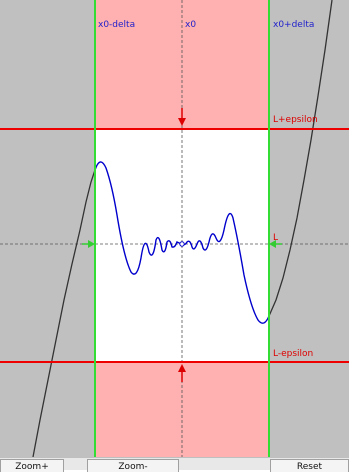 This screenshot has height=474, width=349. What do you see at coordinates (182, 373) in the screenshot?
I see `epsilon-bottom-arrow-icon` at bounding box center [182, 373].